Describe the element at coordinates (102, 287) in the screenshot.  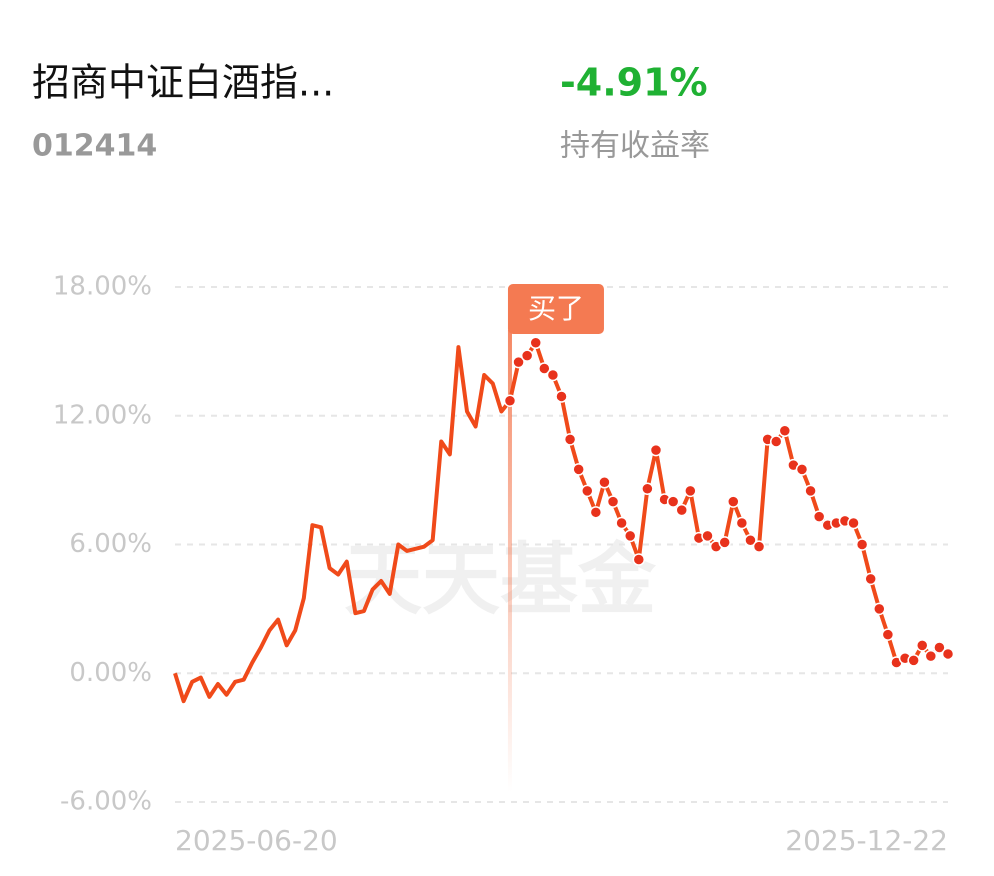
I see `y-tick-label: 18.00%` at that location.